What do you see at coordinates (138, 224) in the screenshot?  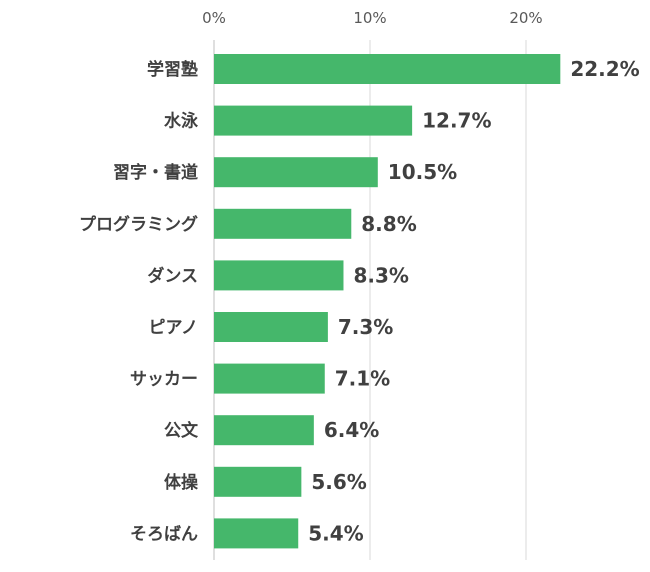 I see `category-label: プログラミング` at bounding box center [138, 224].